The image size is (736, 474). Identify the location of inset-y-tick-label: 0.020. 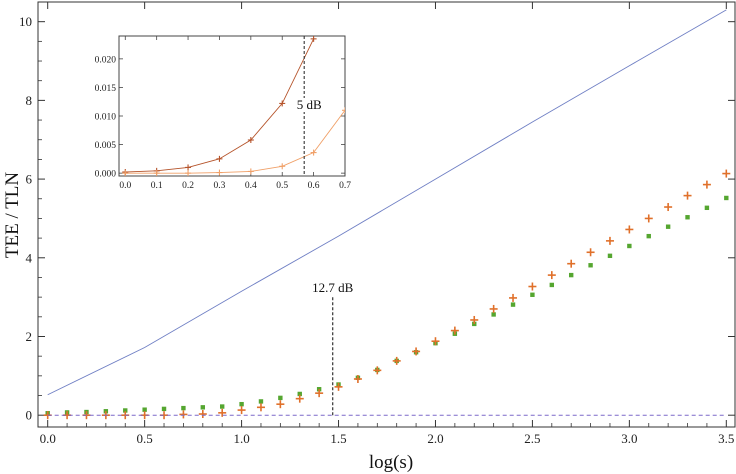
(106, 60).